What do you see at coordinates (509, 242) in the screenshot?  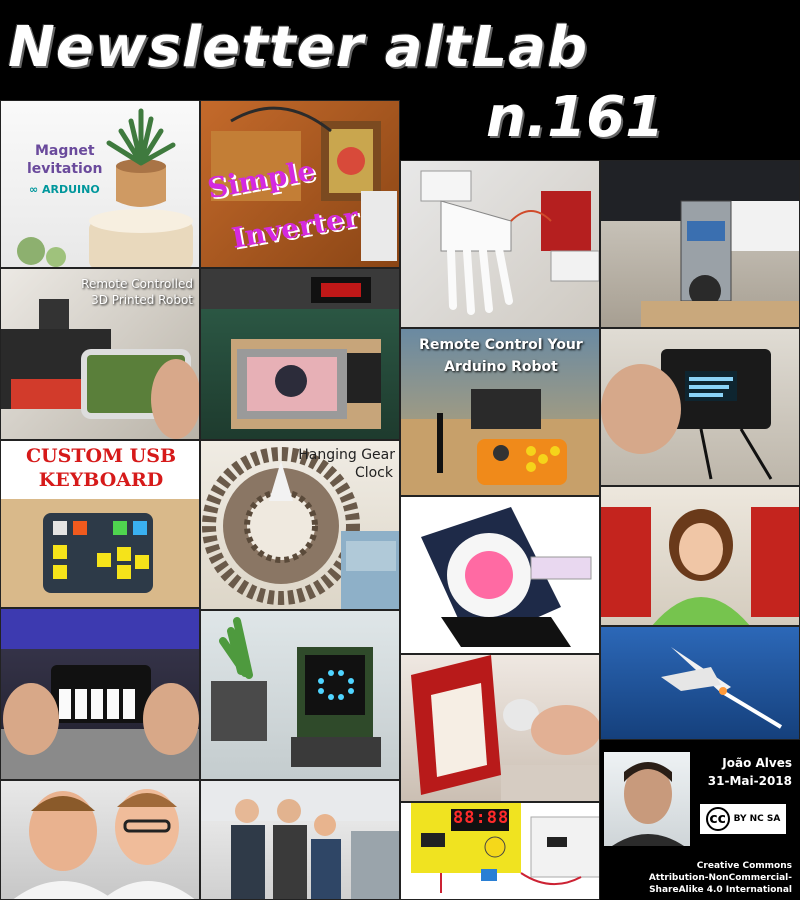 I see `robotic-hand-illustration` at bounding box center [509, 242].